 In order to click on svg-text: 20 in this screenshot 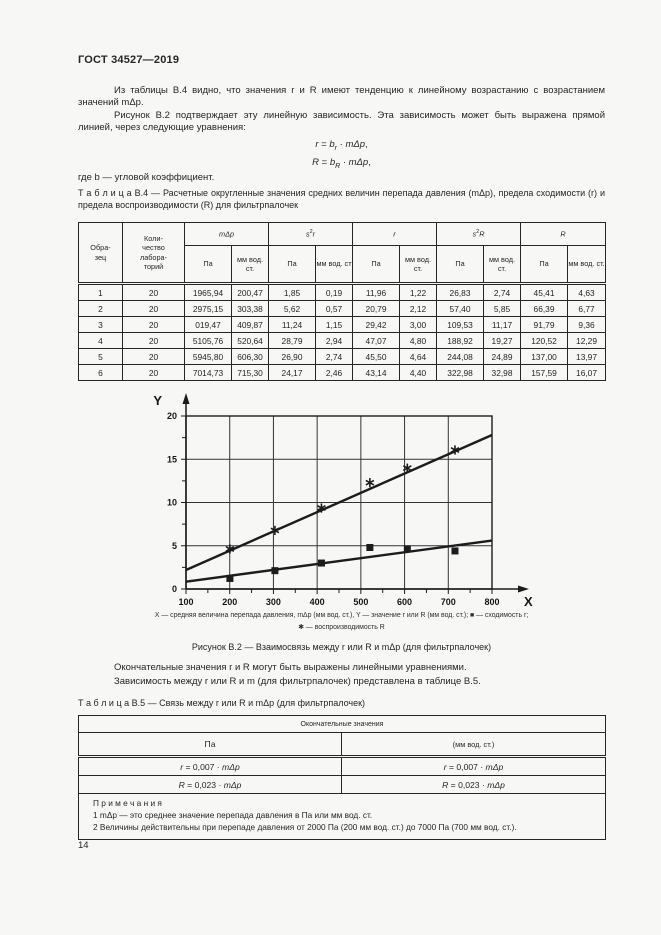, I will do `click(172, 416)`.